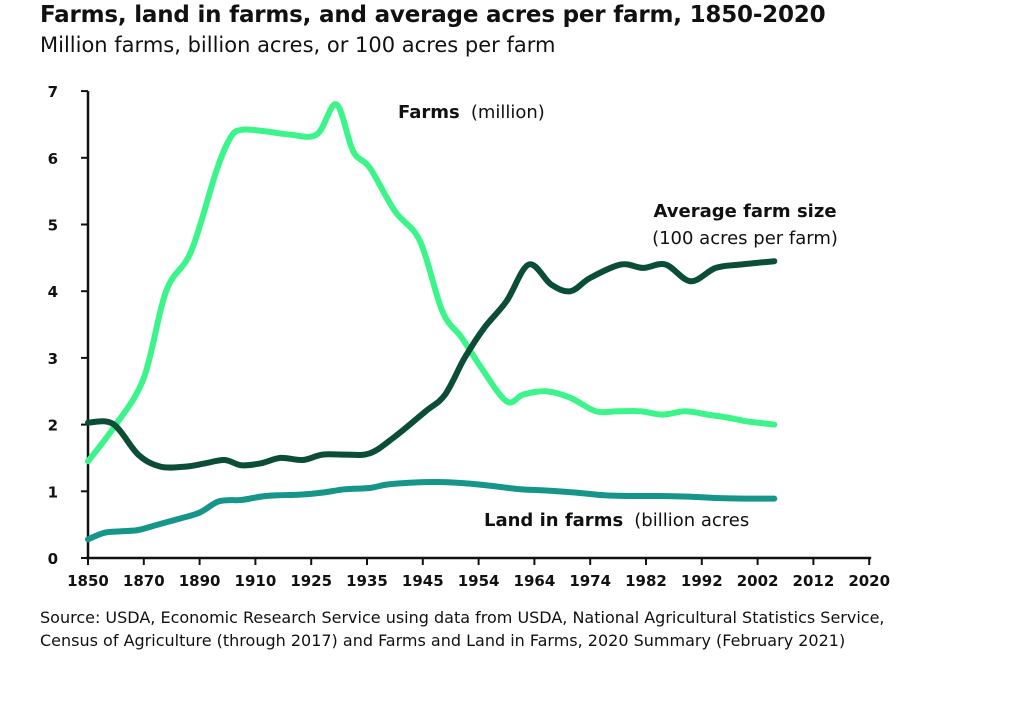 The image size is (1024, 726). What do you see at coordinates (144, 581) in the screenshot?
I see `x-tick-label: 1870` at bounding box center [144, 581].